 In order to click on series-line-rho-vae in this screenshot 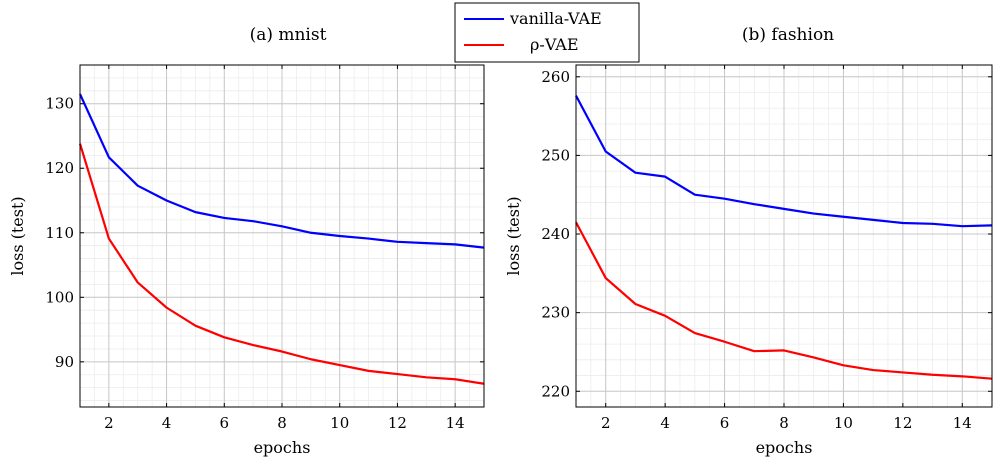, I will do `click(784, 300)`.